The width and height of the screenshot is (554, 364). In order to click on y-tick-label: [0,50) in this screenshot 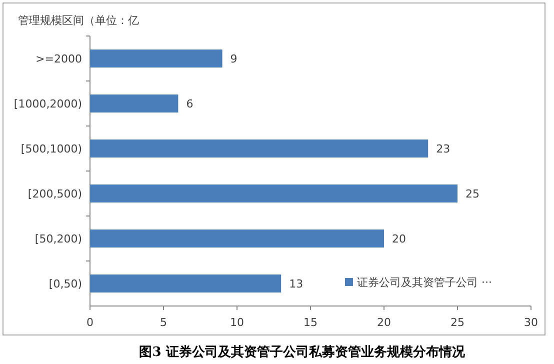, I will do `click(65, 284)`.